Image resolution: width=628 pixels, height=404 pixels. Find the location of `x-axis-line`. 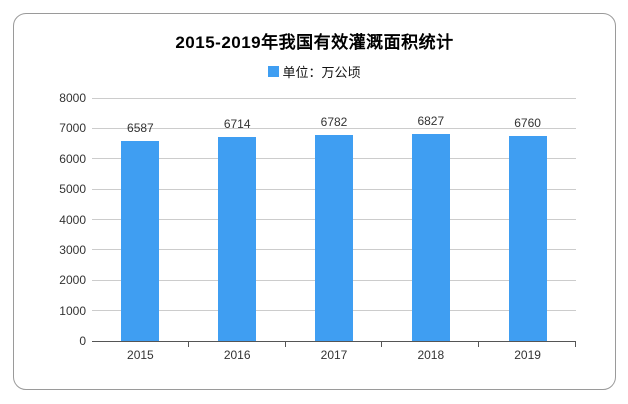

x-axis-line is located at coordinates (334, 341).